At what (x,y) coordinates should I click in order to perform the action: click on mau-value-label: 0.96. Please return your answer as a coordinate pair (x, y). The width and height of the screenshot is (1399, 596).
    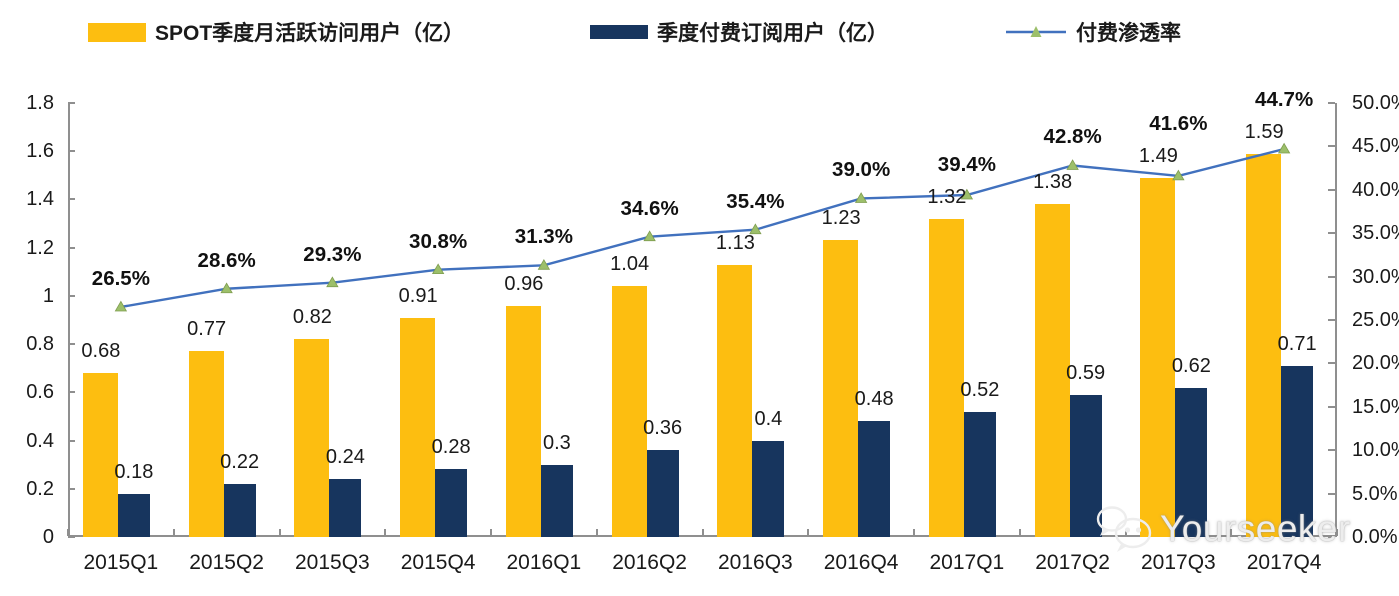
    Looking at the image, I should click on (524, 283).